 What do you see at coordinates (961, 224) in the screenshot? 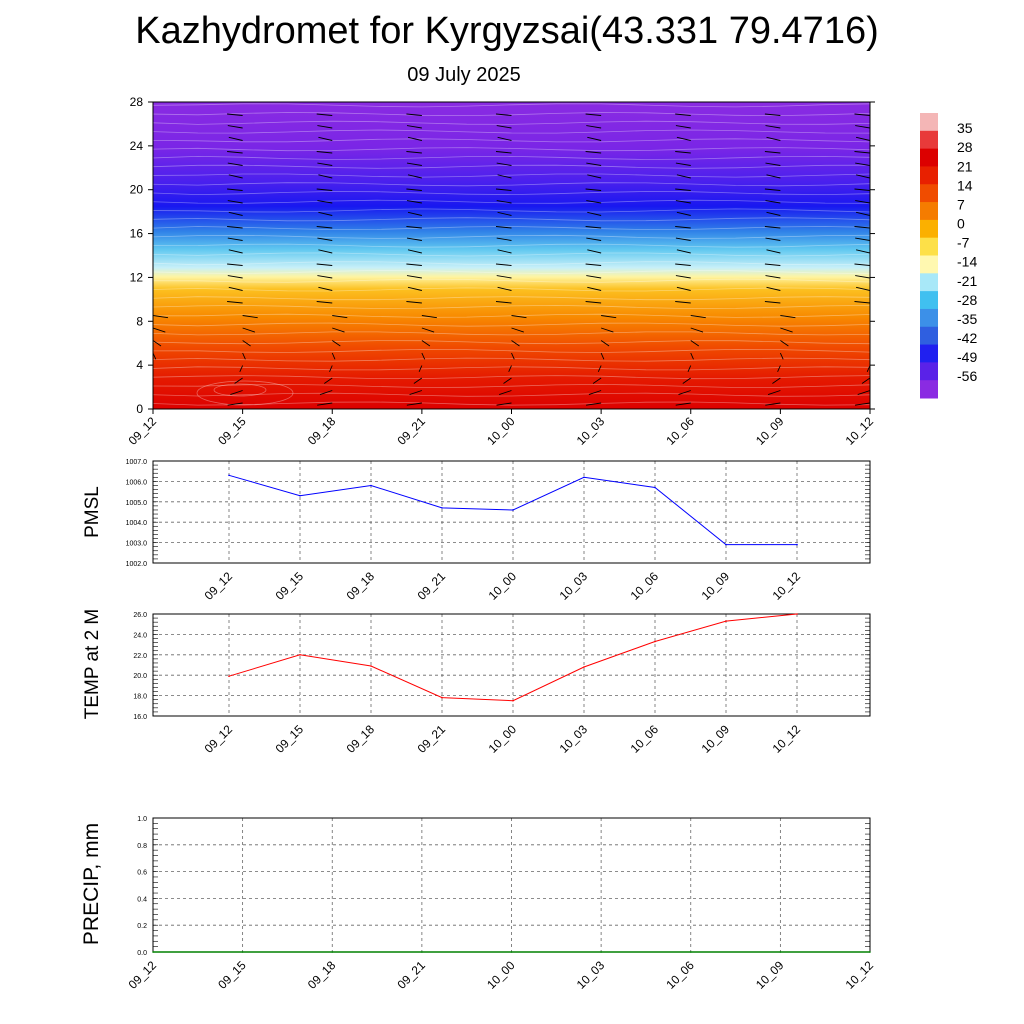
I see `colorbar-label: 0` at bounding box center [961, 224].